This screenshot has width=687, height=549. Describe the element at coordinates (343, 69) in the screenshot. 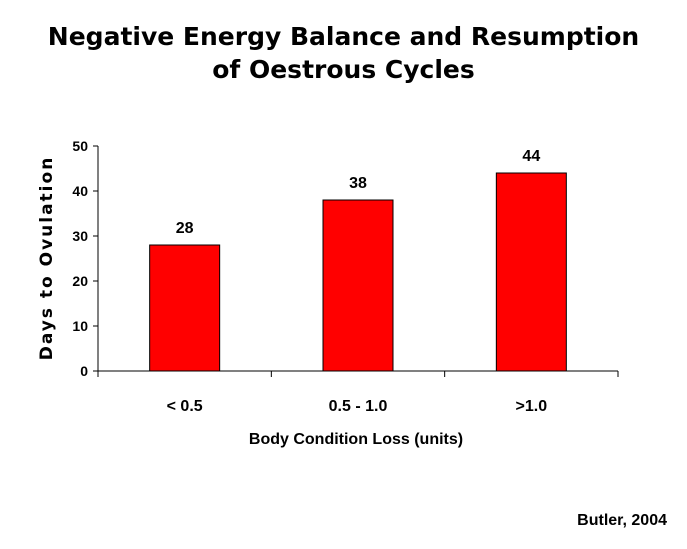

I see `chart-title-line-2: of Oestrous Cycles` at that location.